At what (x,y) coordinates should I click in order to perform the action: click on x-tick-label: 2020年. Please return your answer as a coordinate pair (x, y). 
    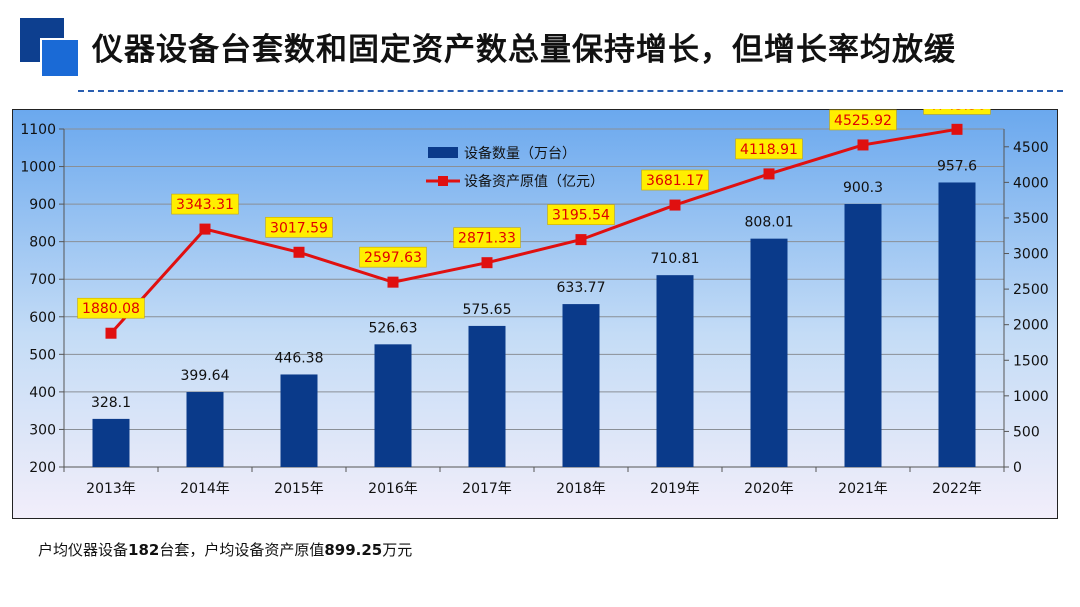
    Looking at the image, I should click on (769, 489).